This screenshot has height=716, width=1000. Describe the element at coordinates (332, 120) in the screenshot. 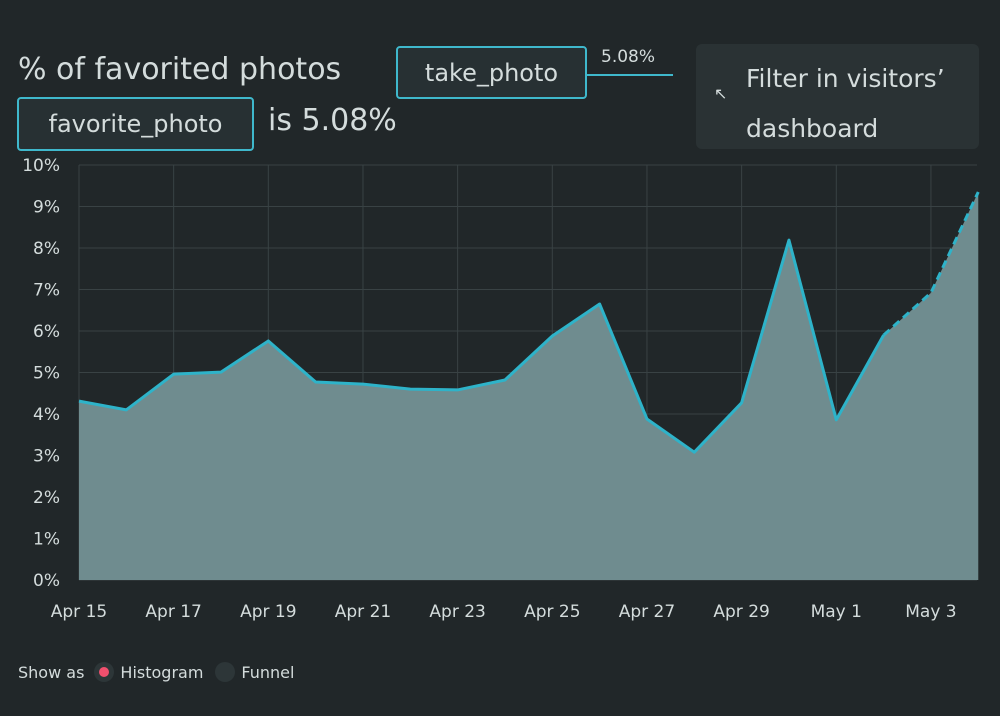

I see `chart-title-suffix: is 5.08%` at that location.